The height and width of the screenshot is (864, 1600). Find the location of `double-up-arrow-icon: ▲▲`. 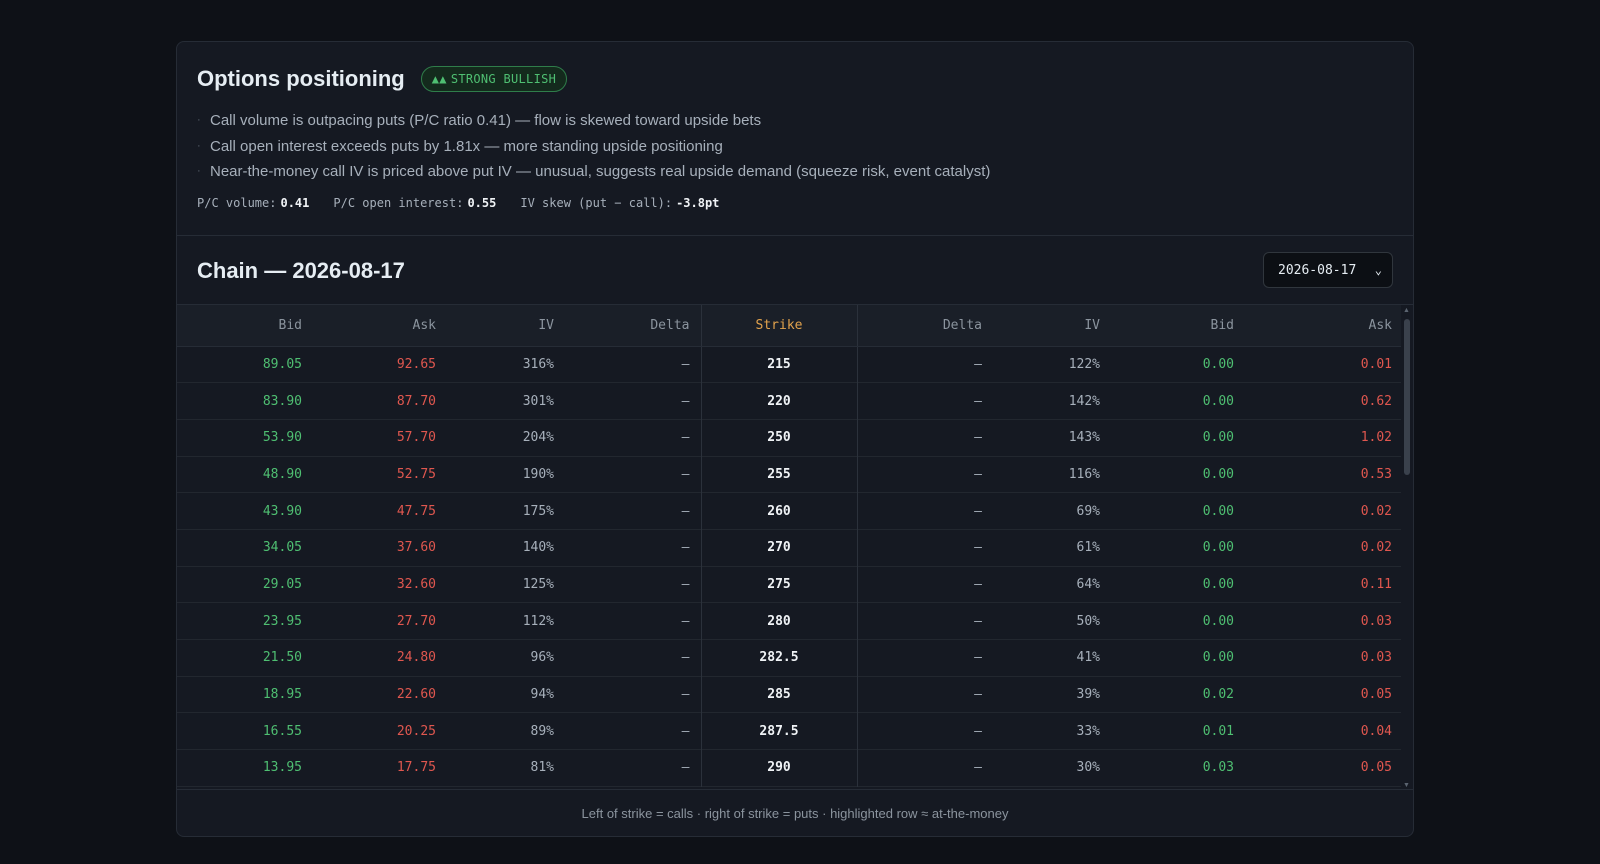

double-up-arrow-icon: ▲▲ is located at coordinates (439, 79).